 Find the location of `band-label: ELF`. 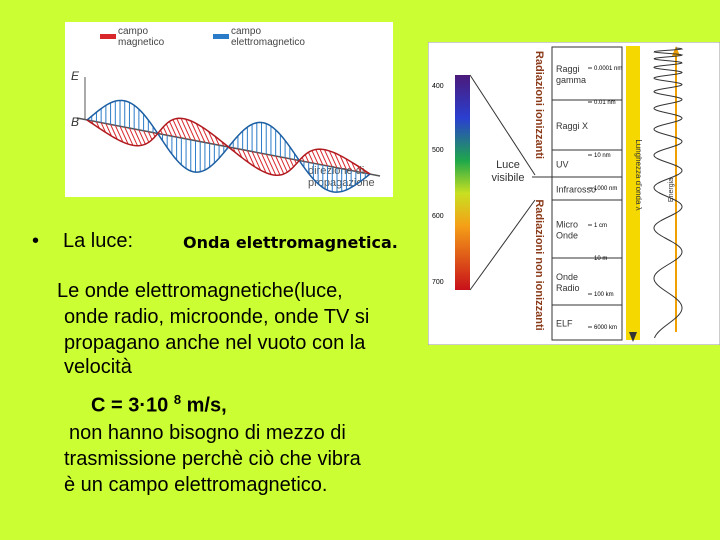

band-label: ELF is located at coordinates (564, 324).